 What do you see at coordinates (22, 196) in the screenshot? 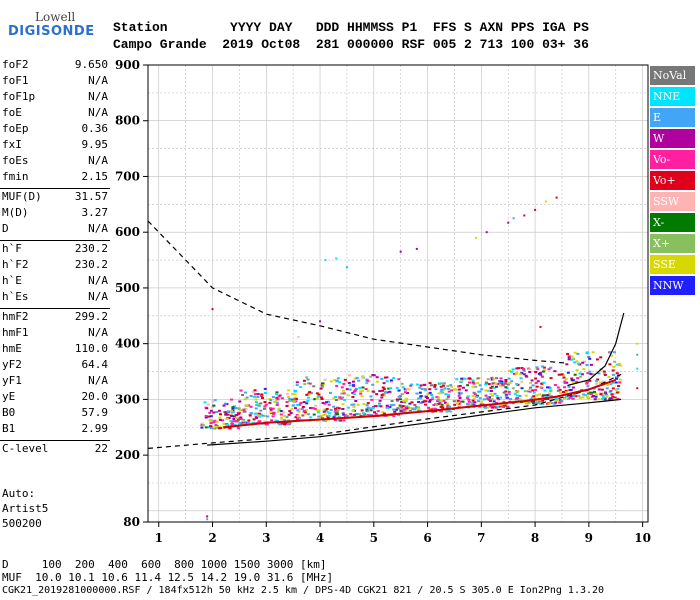
I see `param-label: MUF(D)` at bounding box center [22, 196].